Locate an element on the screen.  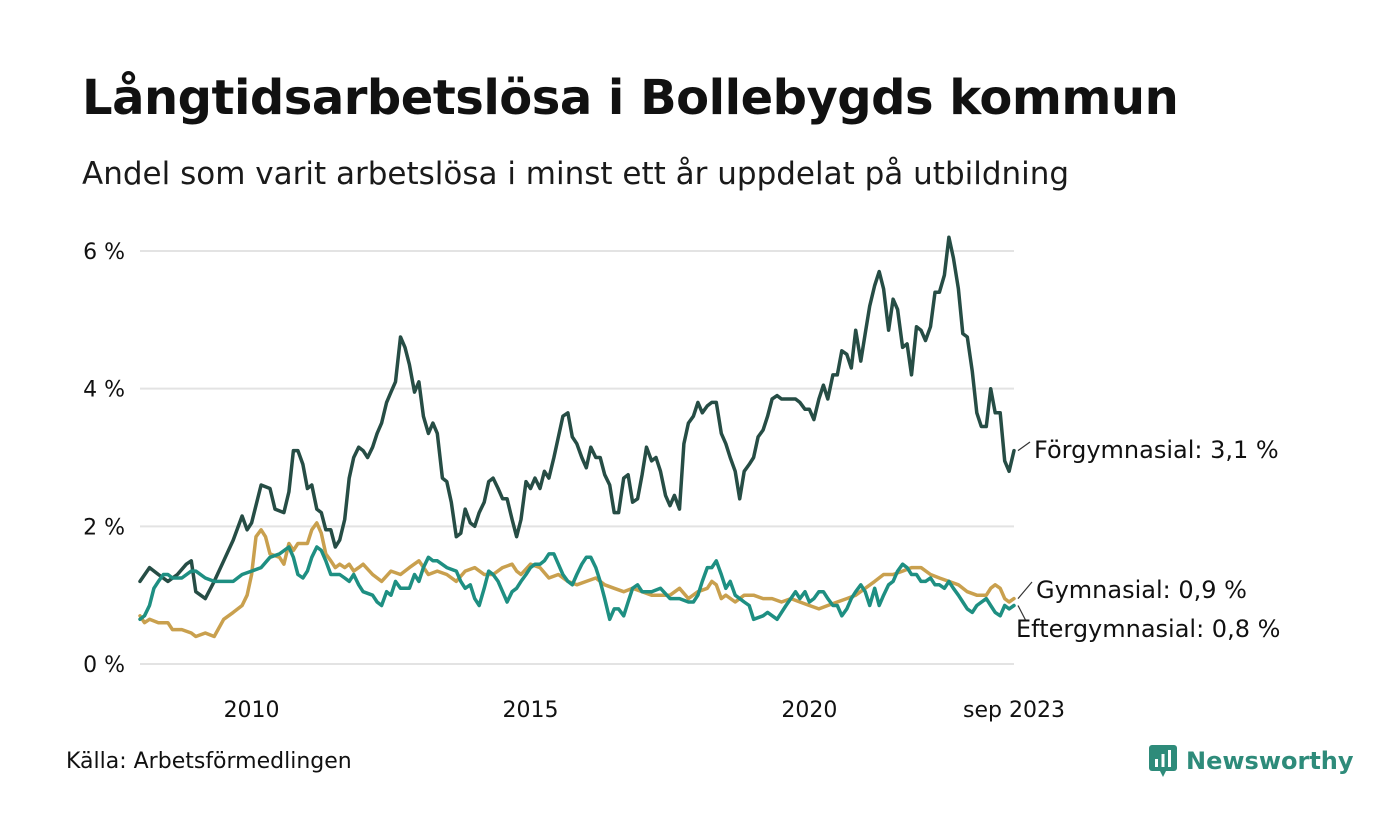
x-axis-labels: 2010 2015 2020 sep 2023 is located at coordinates (644, 710).